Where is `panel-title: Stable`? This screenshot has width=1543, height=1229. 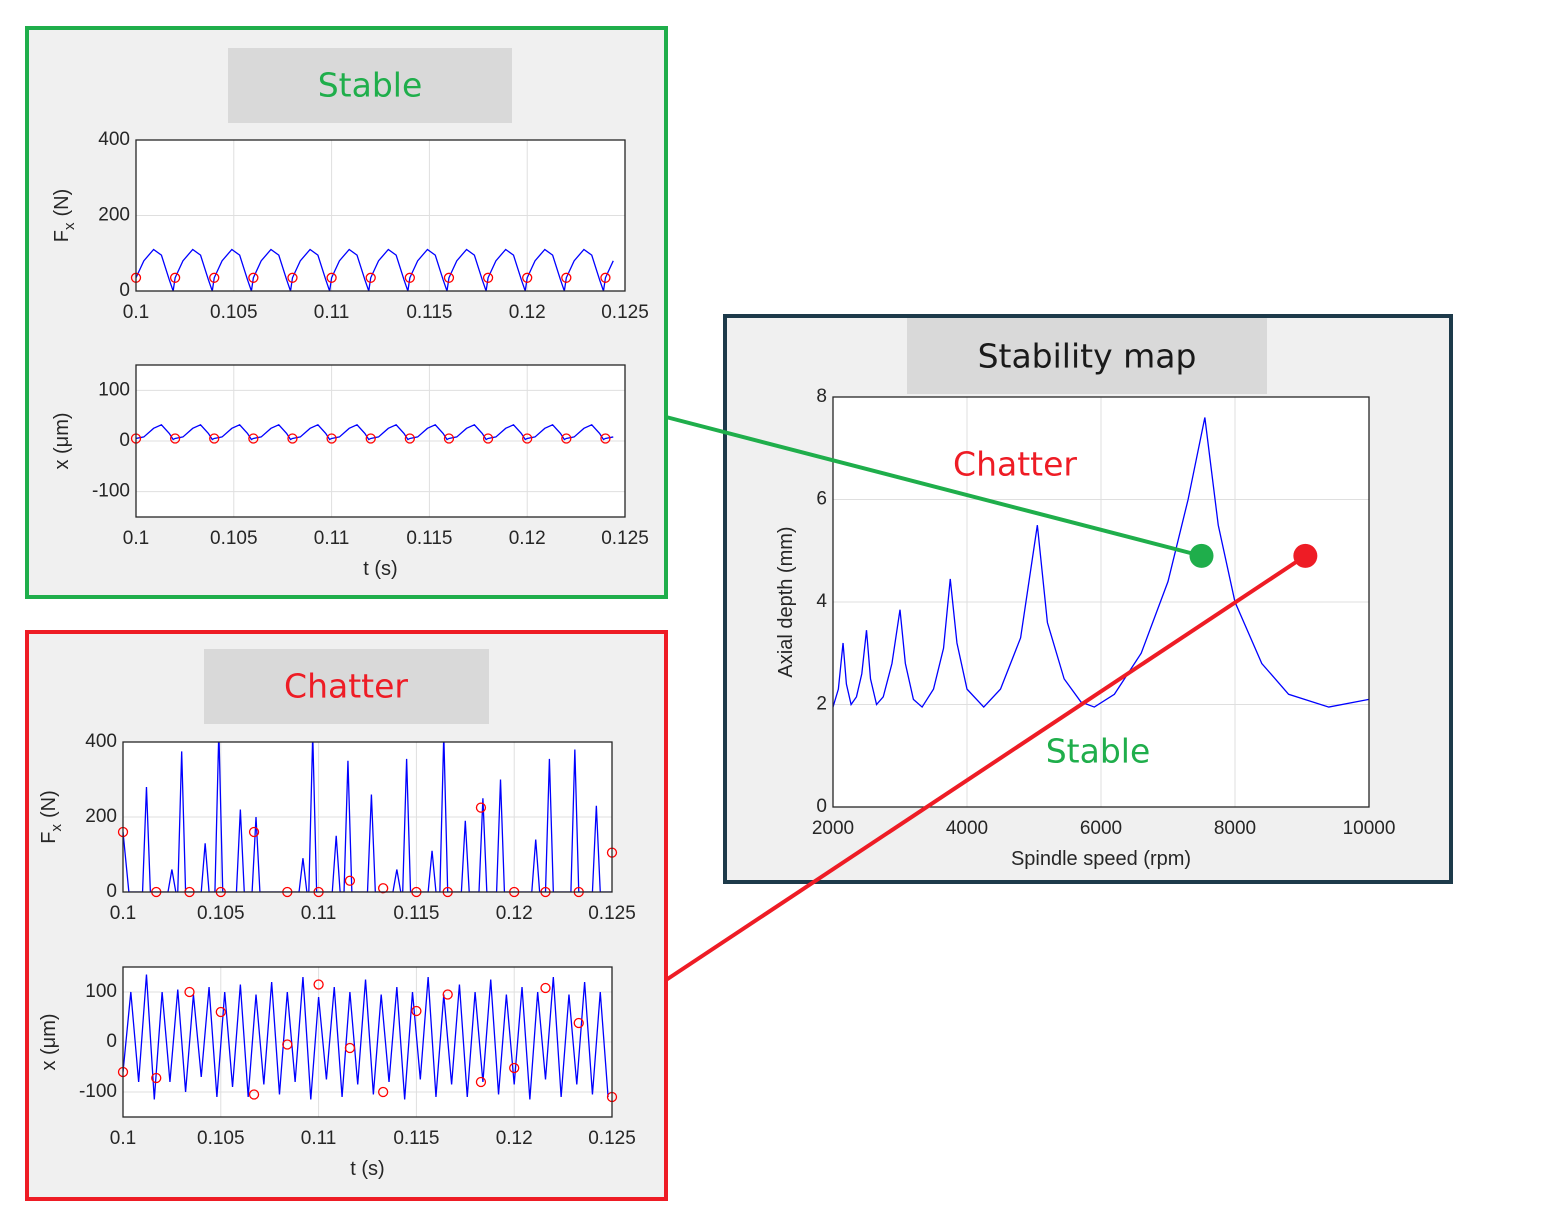 panel-title: Stable is located at coordinates (370, 85).